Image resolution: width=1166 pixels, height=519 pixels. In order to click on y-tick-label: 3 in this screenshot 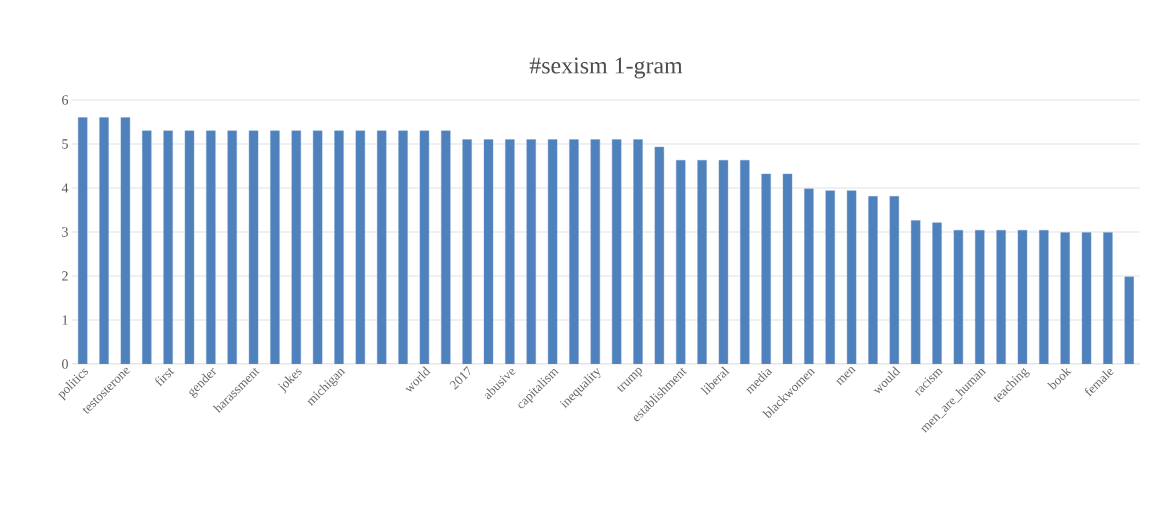, I will do `click(65, 232)`.